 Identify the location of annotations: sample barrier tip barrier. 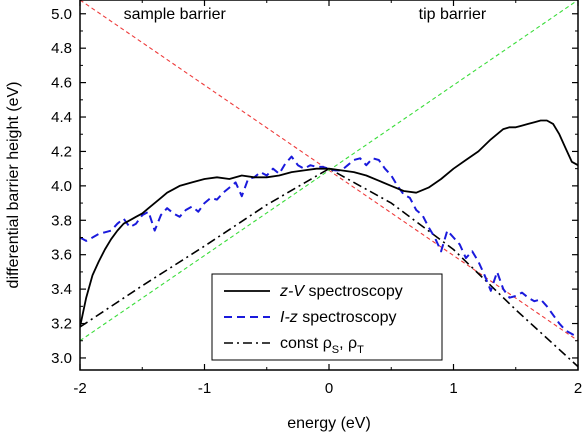
(305, 14).